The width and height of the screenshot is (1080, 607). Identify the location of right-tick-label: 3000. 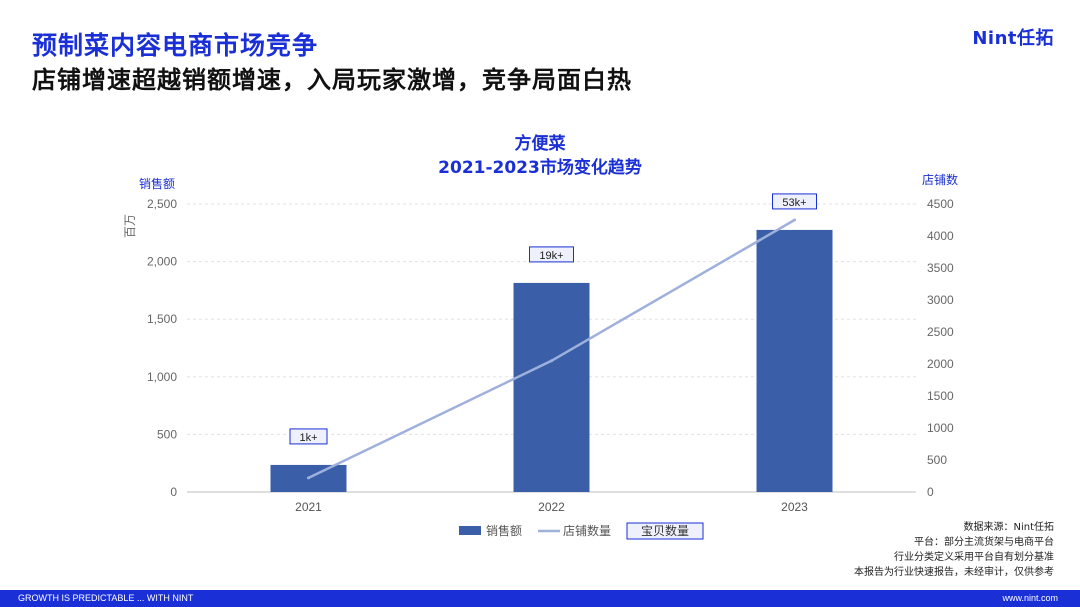
(940, 300).